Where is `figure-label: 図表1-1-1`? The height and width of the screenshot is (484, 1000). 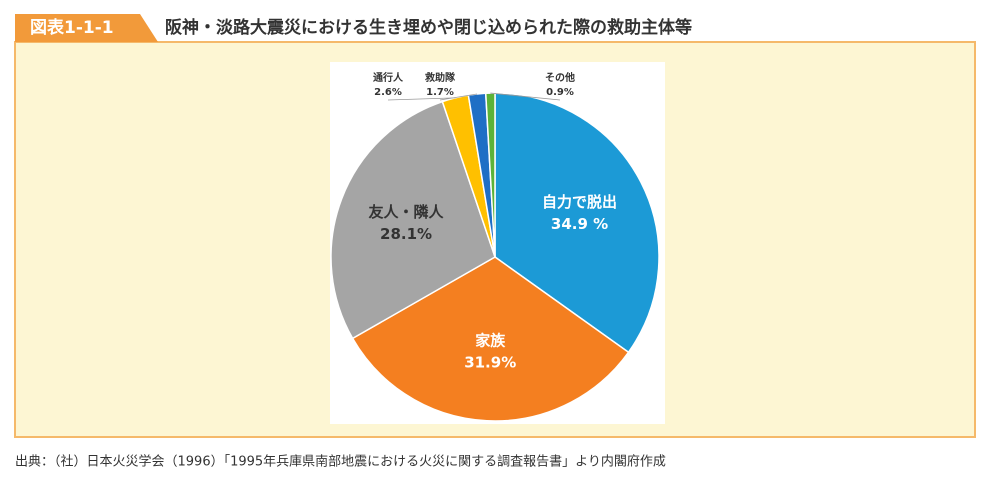
figure-label: 図表1-1-1 is located at coordinates (72, 27).